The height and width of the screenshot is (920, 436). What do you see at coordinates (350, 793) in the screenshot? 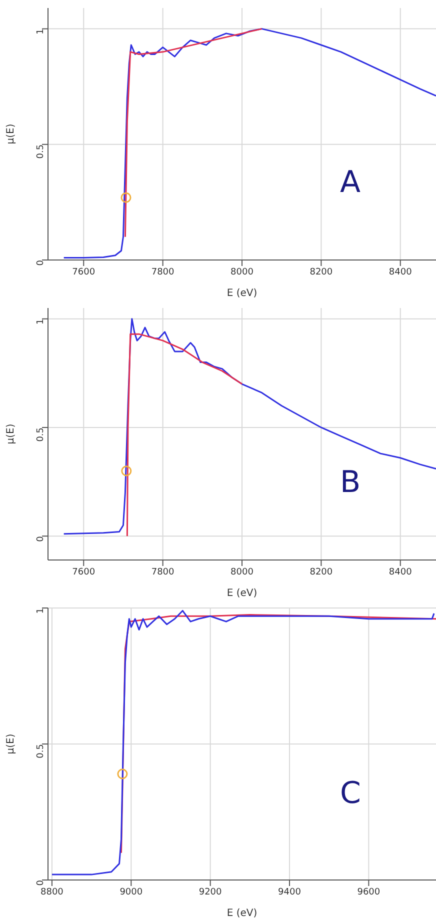
I see `annotation: C` at bounding box center [350, 793].